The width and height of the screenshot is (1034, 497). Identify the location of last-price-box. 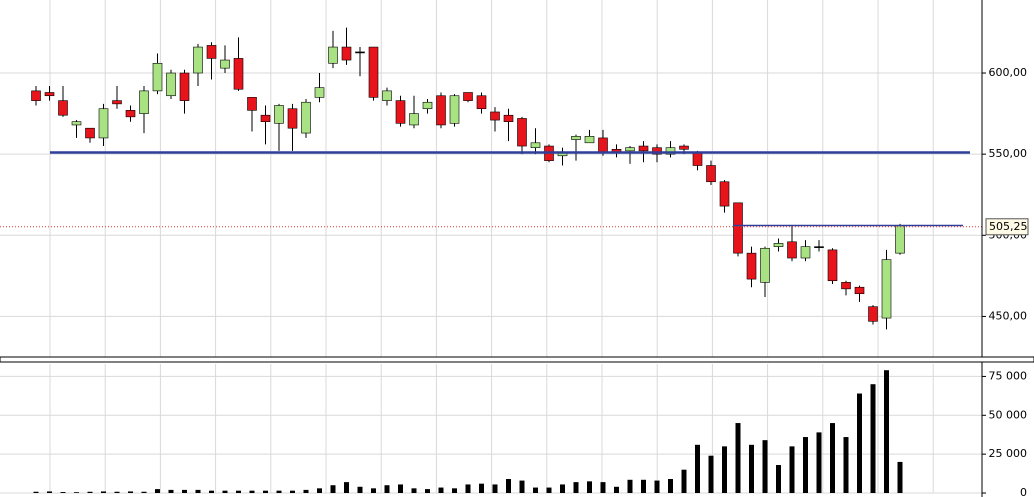
(1007, 227).